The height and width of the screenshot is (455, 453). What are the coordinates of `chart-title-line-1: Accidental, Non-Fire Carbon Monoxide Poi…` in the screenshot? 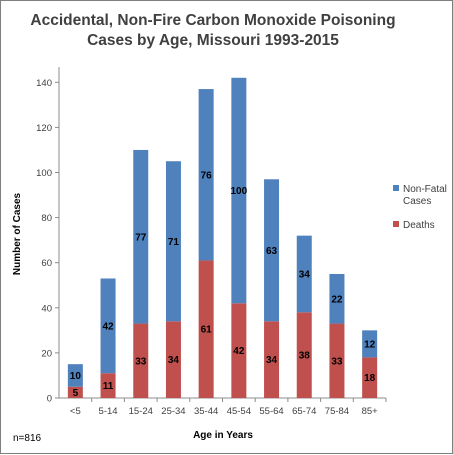 It's located at (212, 20).